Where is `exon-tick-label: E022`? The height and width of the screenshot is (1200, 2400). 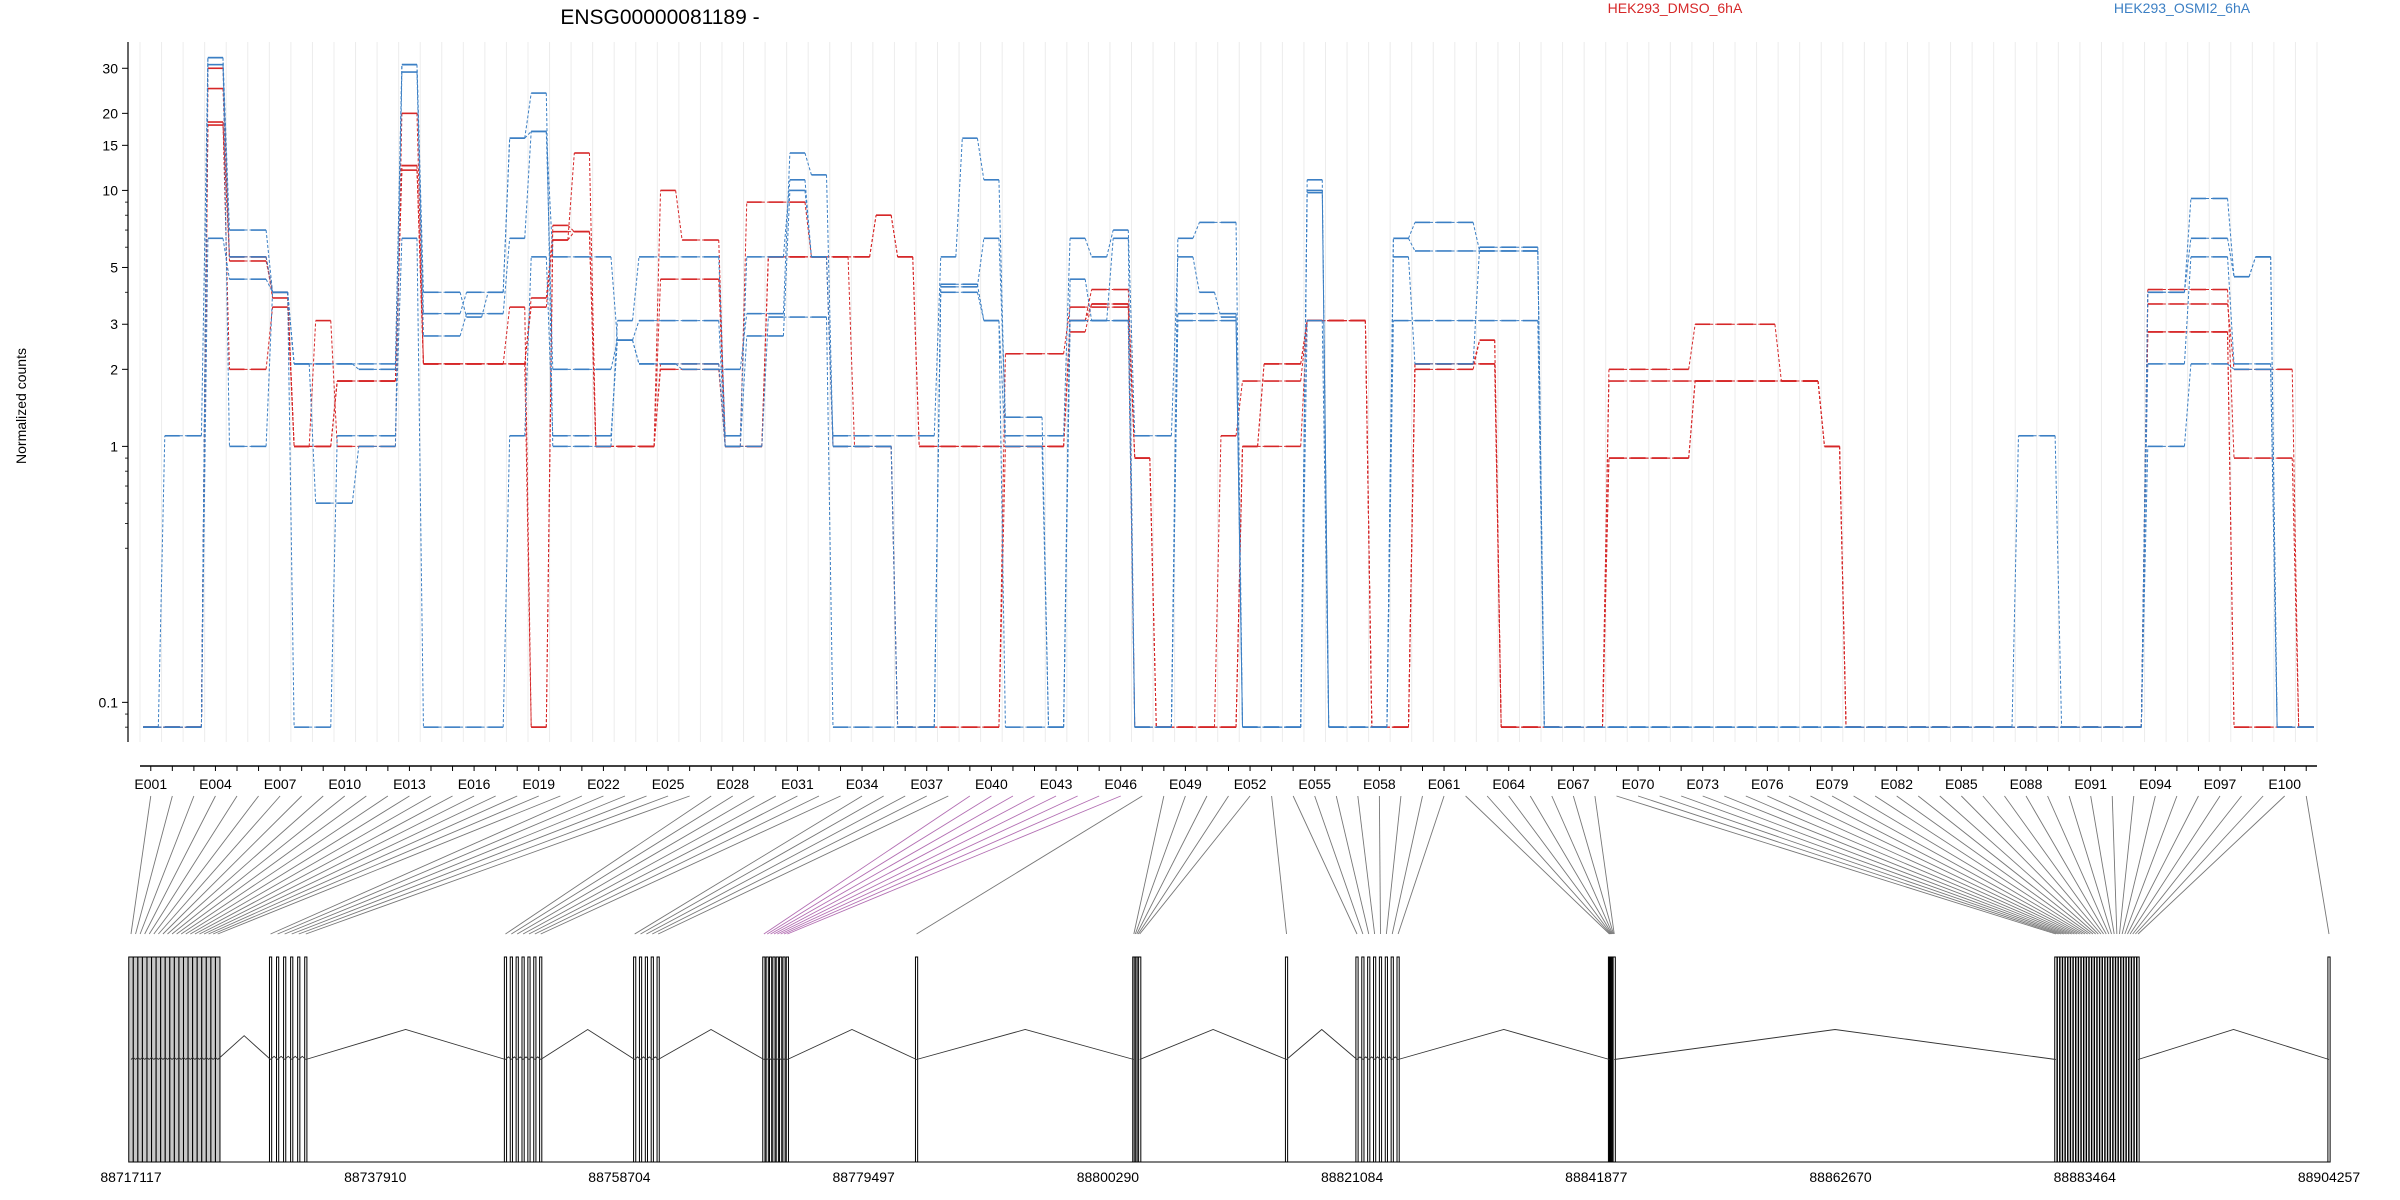 exon-tick-label: E022 is located at coordinates (603, 784).